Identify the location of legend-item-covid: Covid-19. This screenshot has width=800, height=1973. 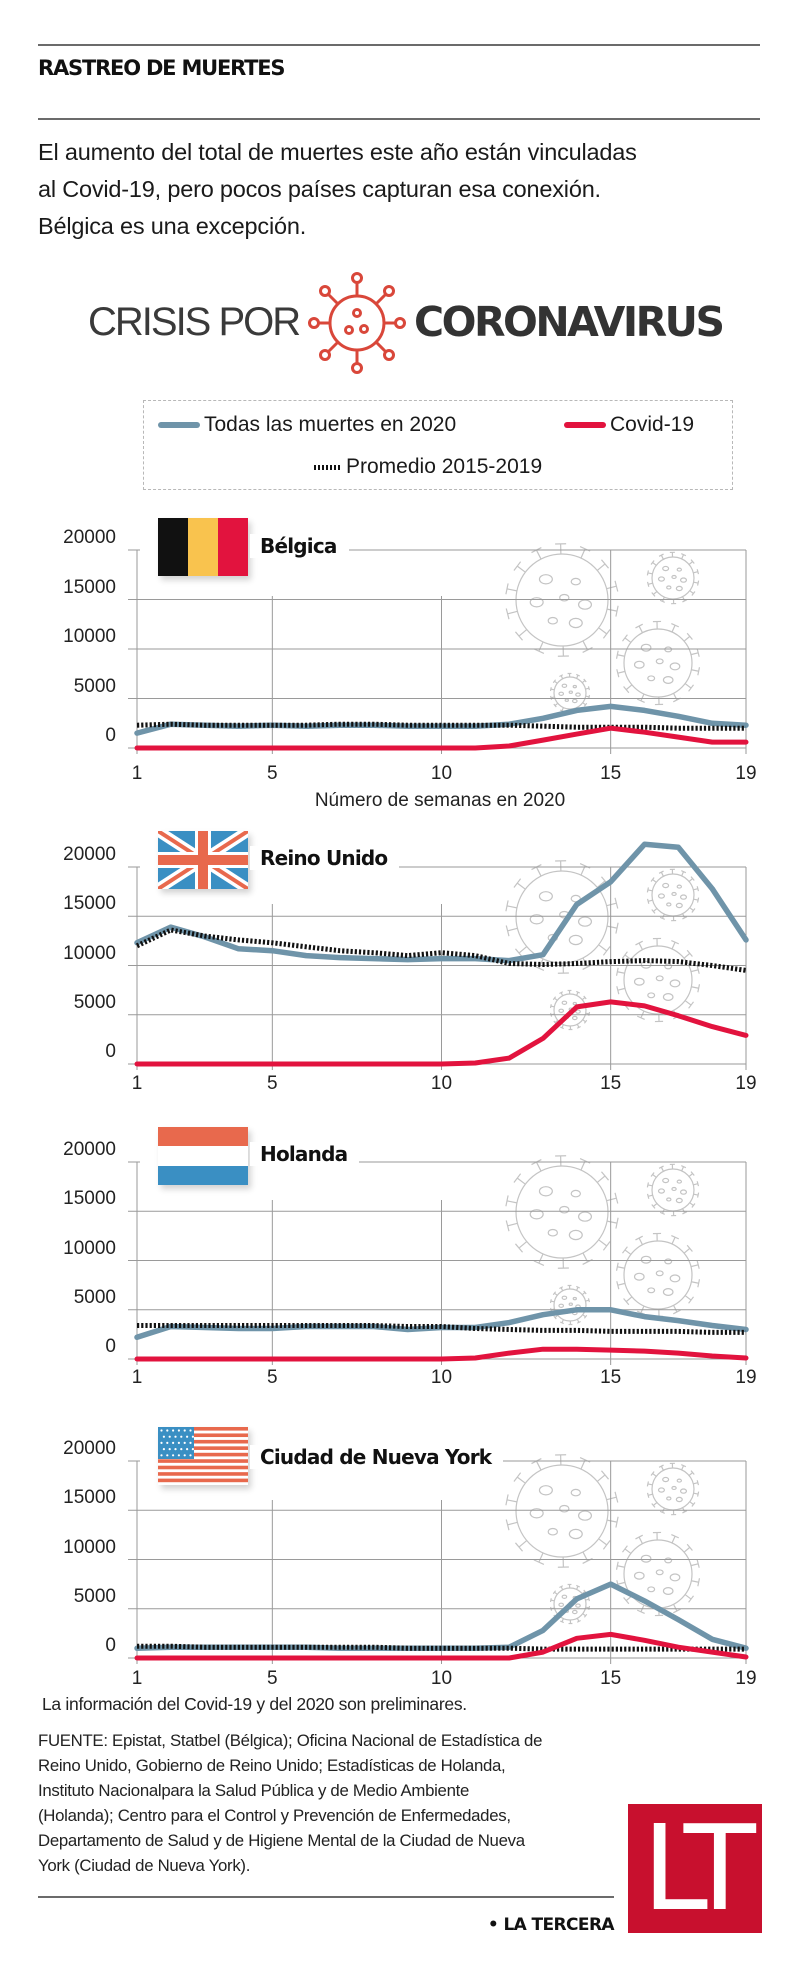
(629, 425).